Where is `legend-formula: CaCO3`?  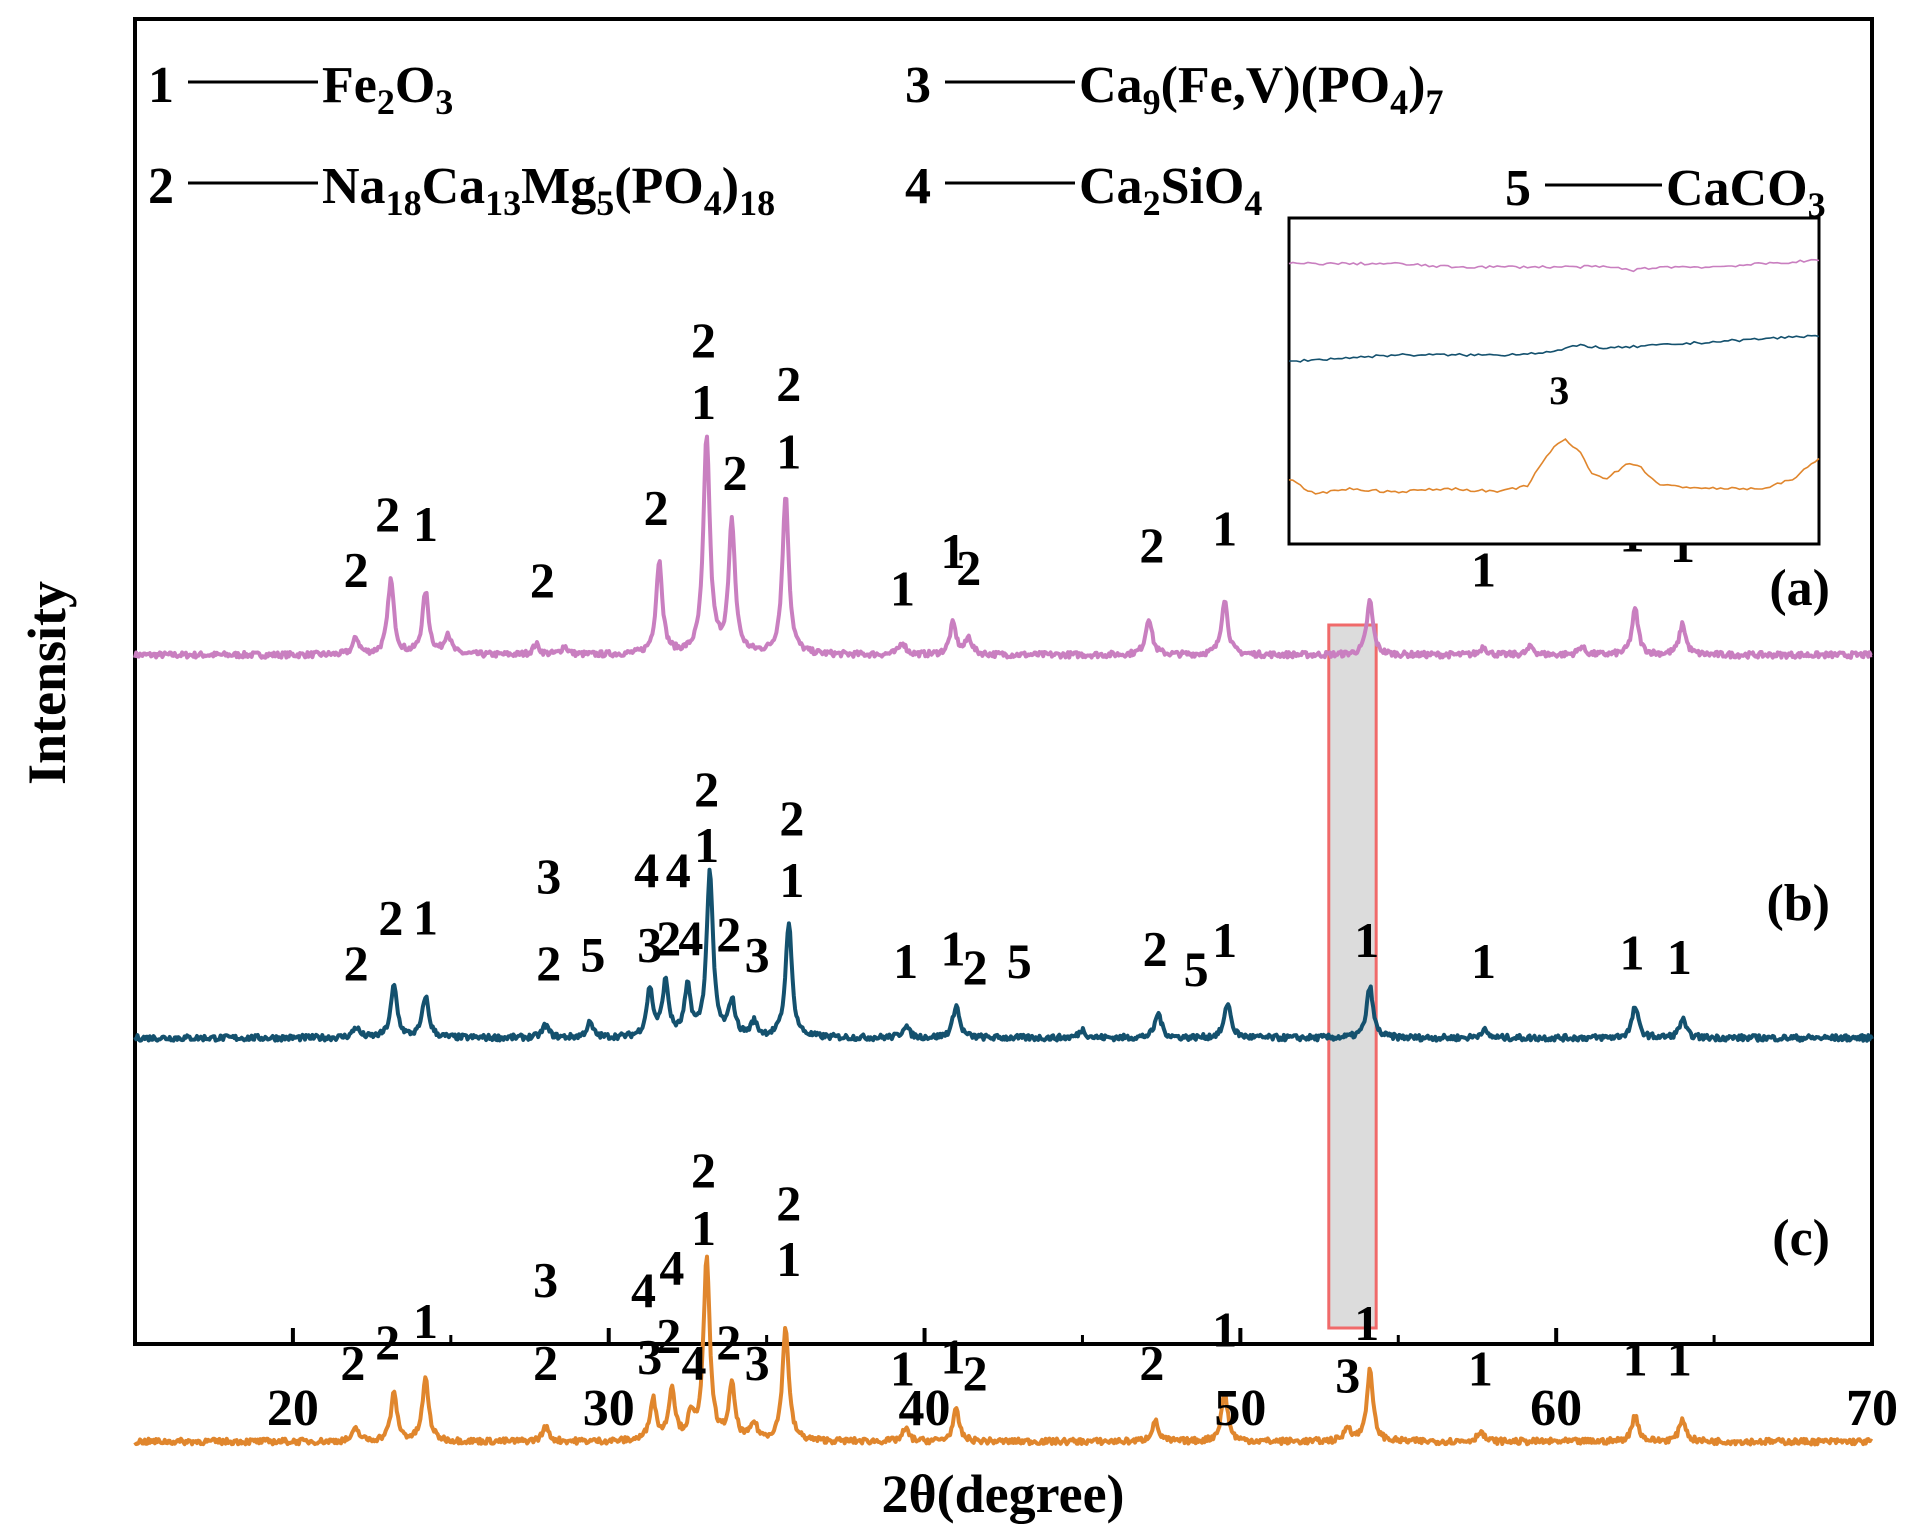 legend-formula: CaCO3 is located at coordinates (1746, 192).